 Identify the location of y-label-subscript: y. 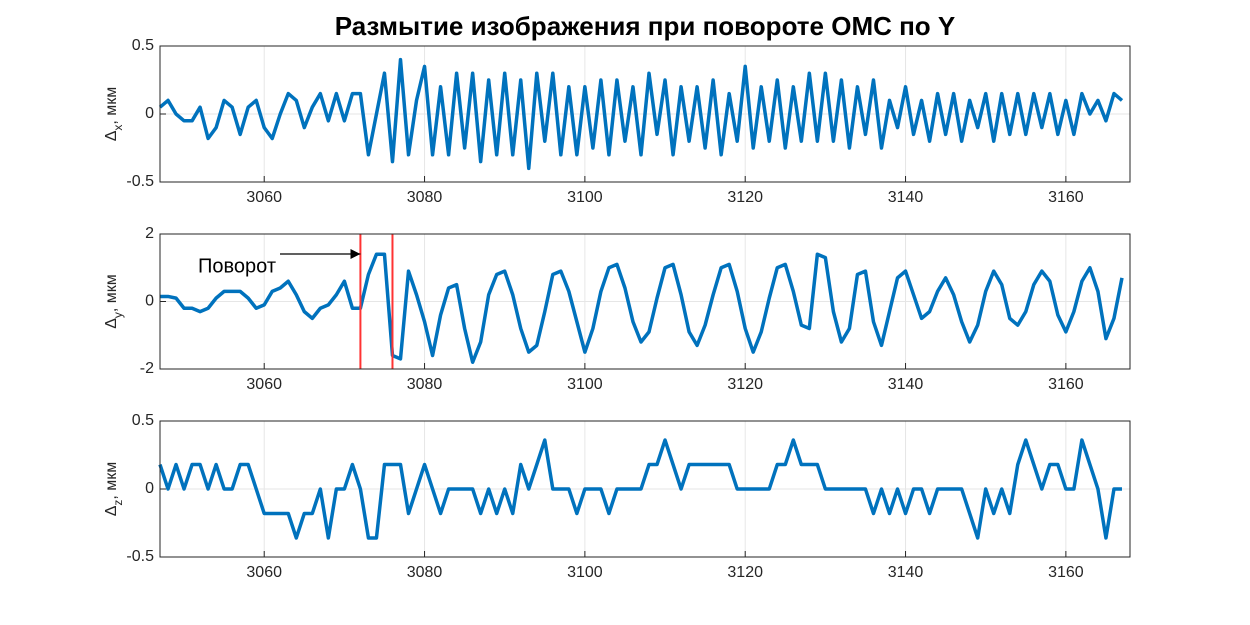
(118, 315).